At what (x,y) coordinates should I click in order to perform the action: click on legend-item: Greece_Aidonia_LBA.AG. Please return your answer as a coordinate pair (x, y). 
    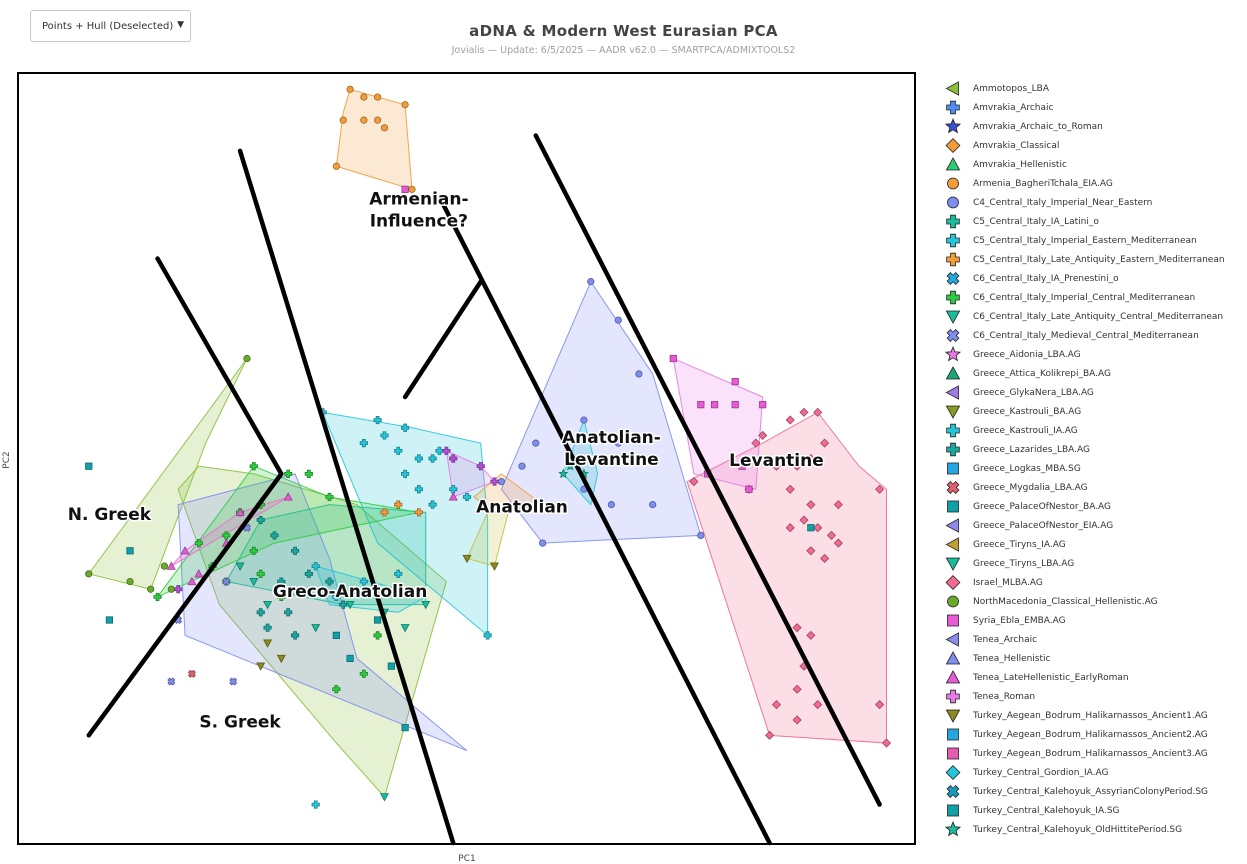
    Looking at the image, I should click on (1093, 354).